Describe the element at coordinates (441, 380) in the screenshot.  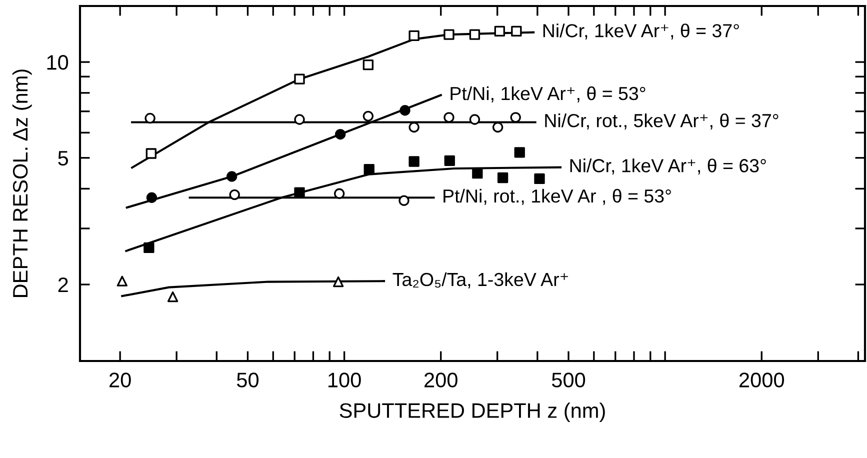
I see `x-tick-label: 200` at that location.